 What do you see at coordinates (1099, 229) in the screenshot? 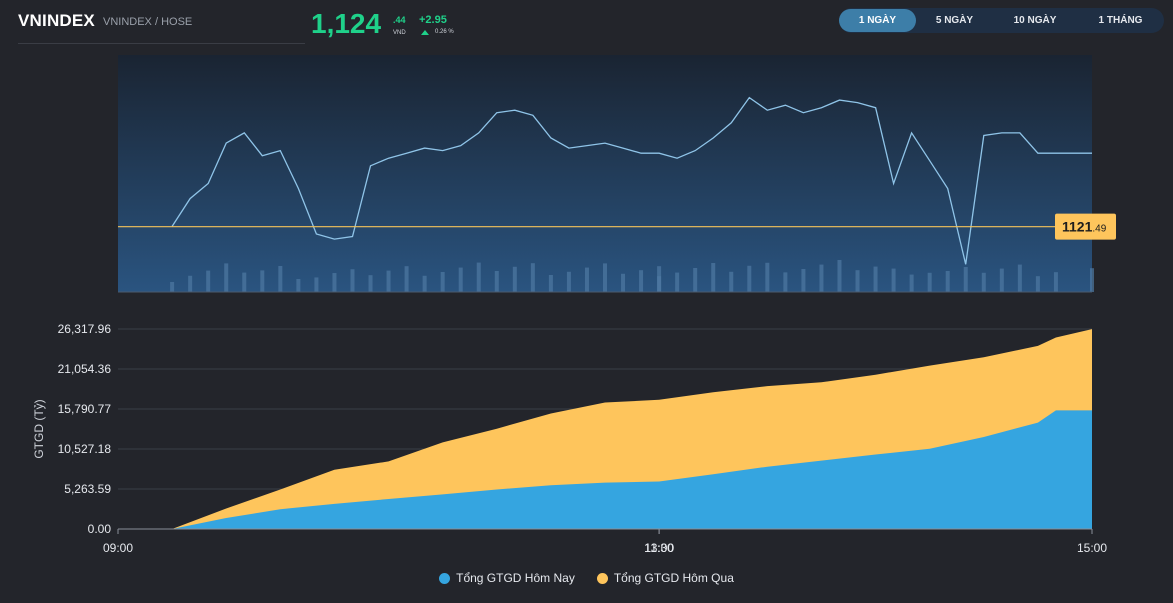
I see `reference-label-decimal: .49` at bounding box center [1099, 229].